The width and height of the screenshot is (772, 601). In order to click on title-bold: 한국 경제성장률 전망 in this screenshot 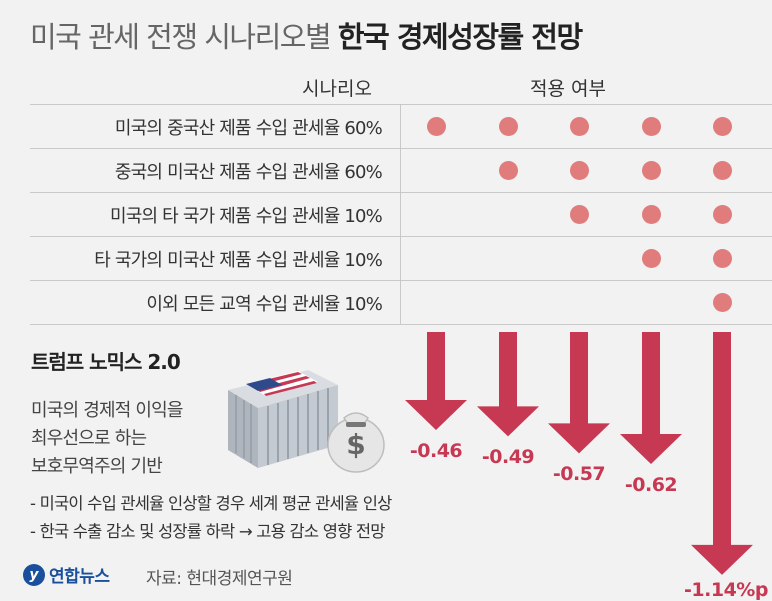, I will do `click(460, 37)`.